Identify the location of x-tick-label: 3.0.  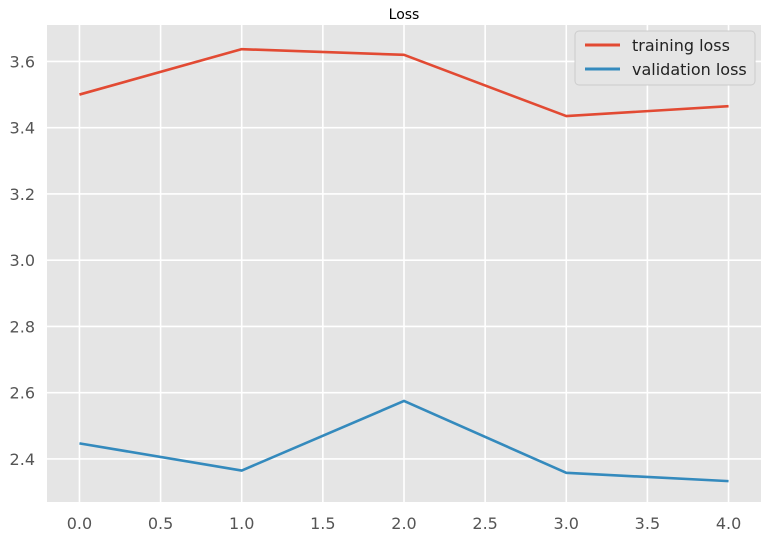
(566, 523).